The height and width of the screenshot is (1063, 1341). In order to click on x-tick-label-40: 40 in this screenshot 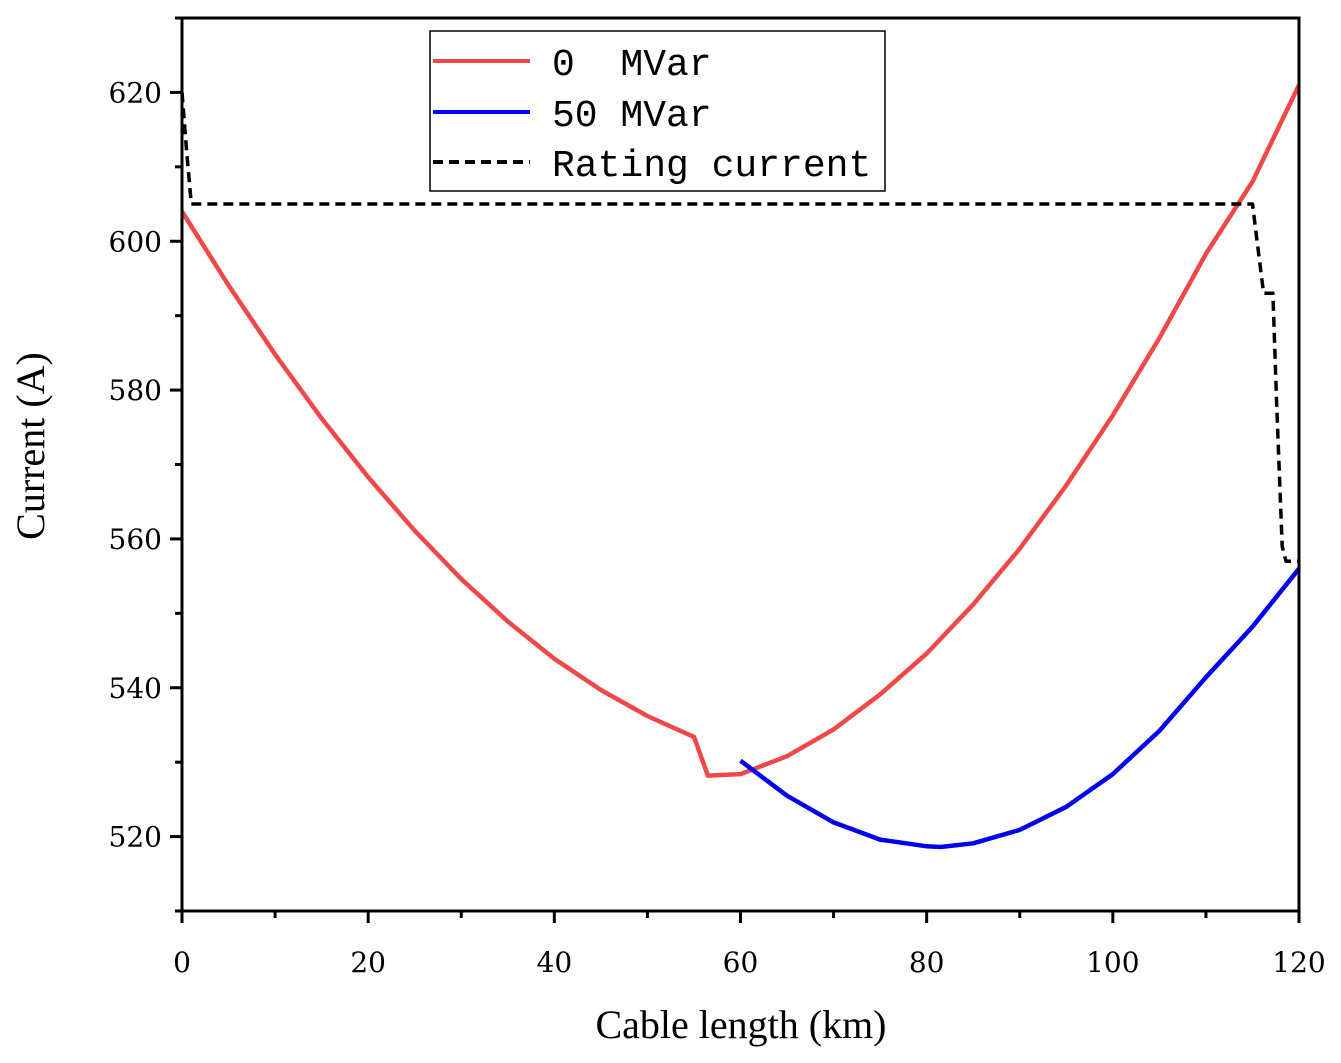, I will do `click(555, 962)`.